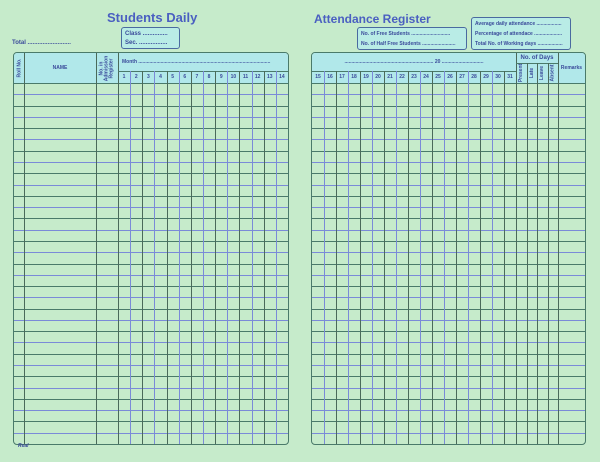 This screenshot has height=462, width=600. Describe the element at coordinates (532, 73) in the screenshot. I see `summary-header: Late` at that location.